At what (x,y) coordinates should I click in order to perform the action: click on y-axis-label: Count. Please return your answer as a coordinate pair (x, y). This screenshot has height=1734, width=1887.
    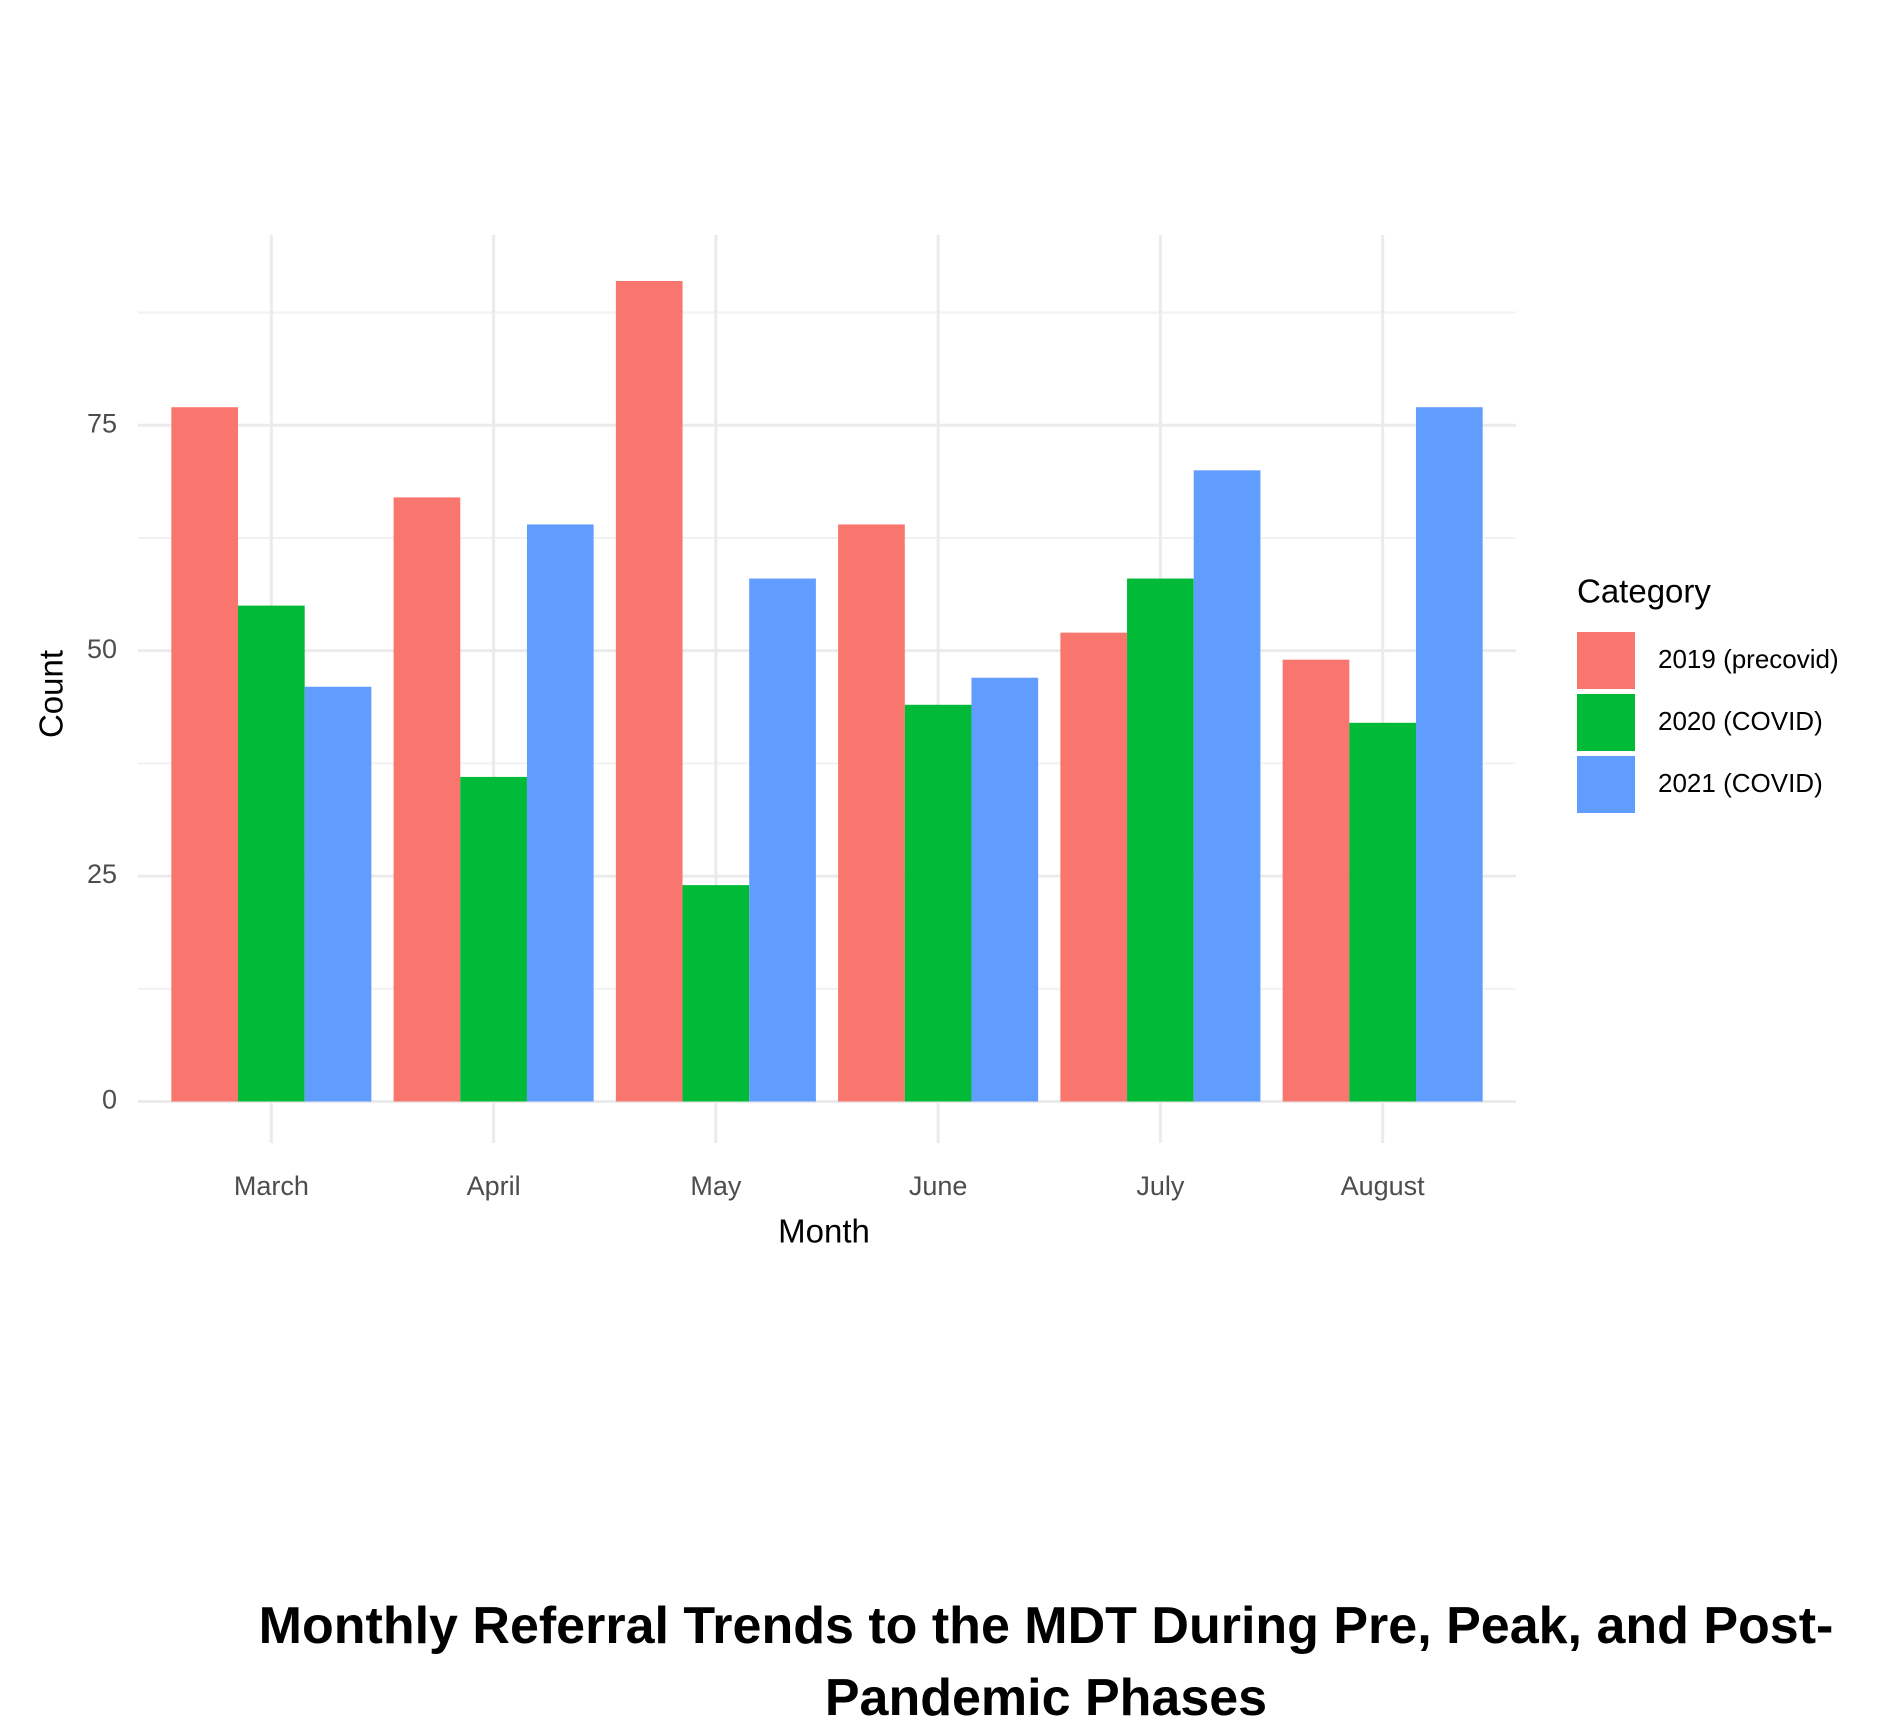
    Looking at the image, I should click on (51, 694).